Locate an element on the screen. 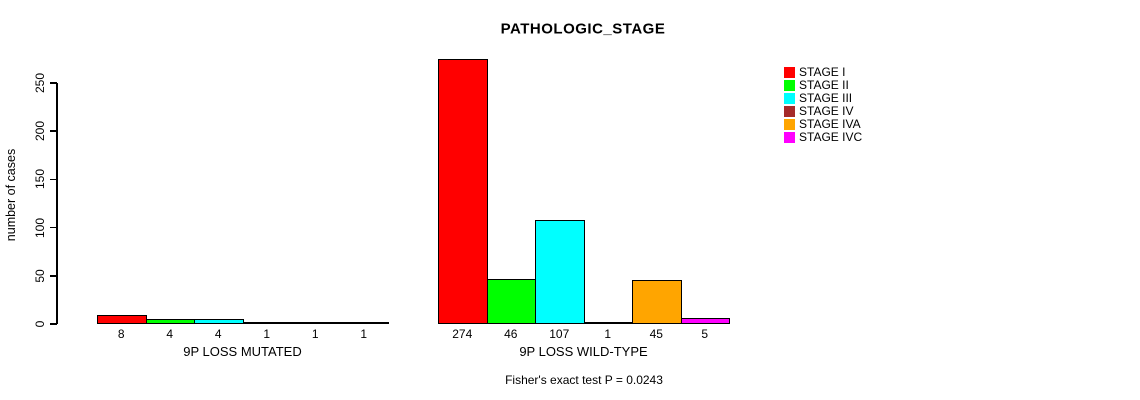  legend-item: STAGE IVA is located at coordinates (823, 124).